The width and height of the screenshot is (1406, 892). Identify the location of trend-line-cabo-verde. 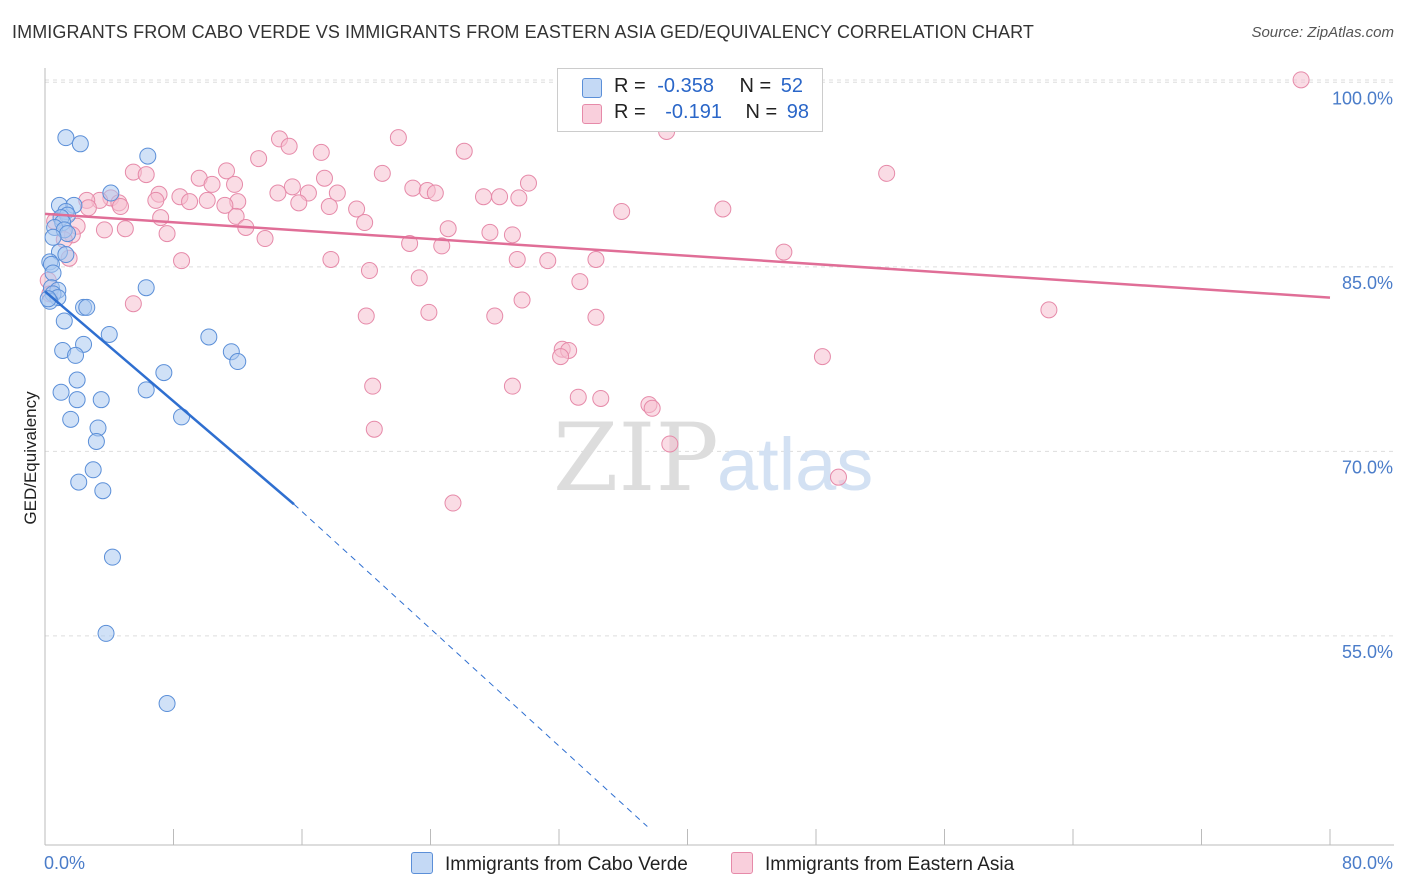
(169, 398).